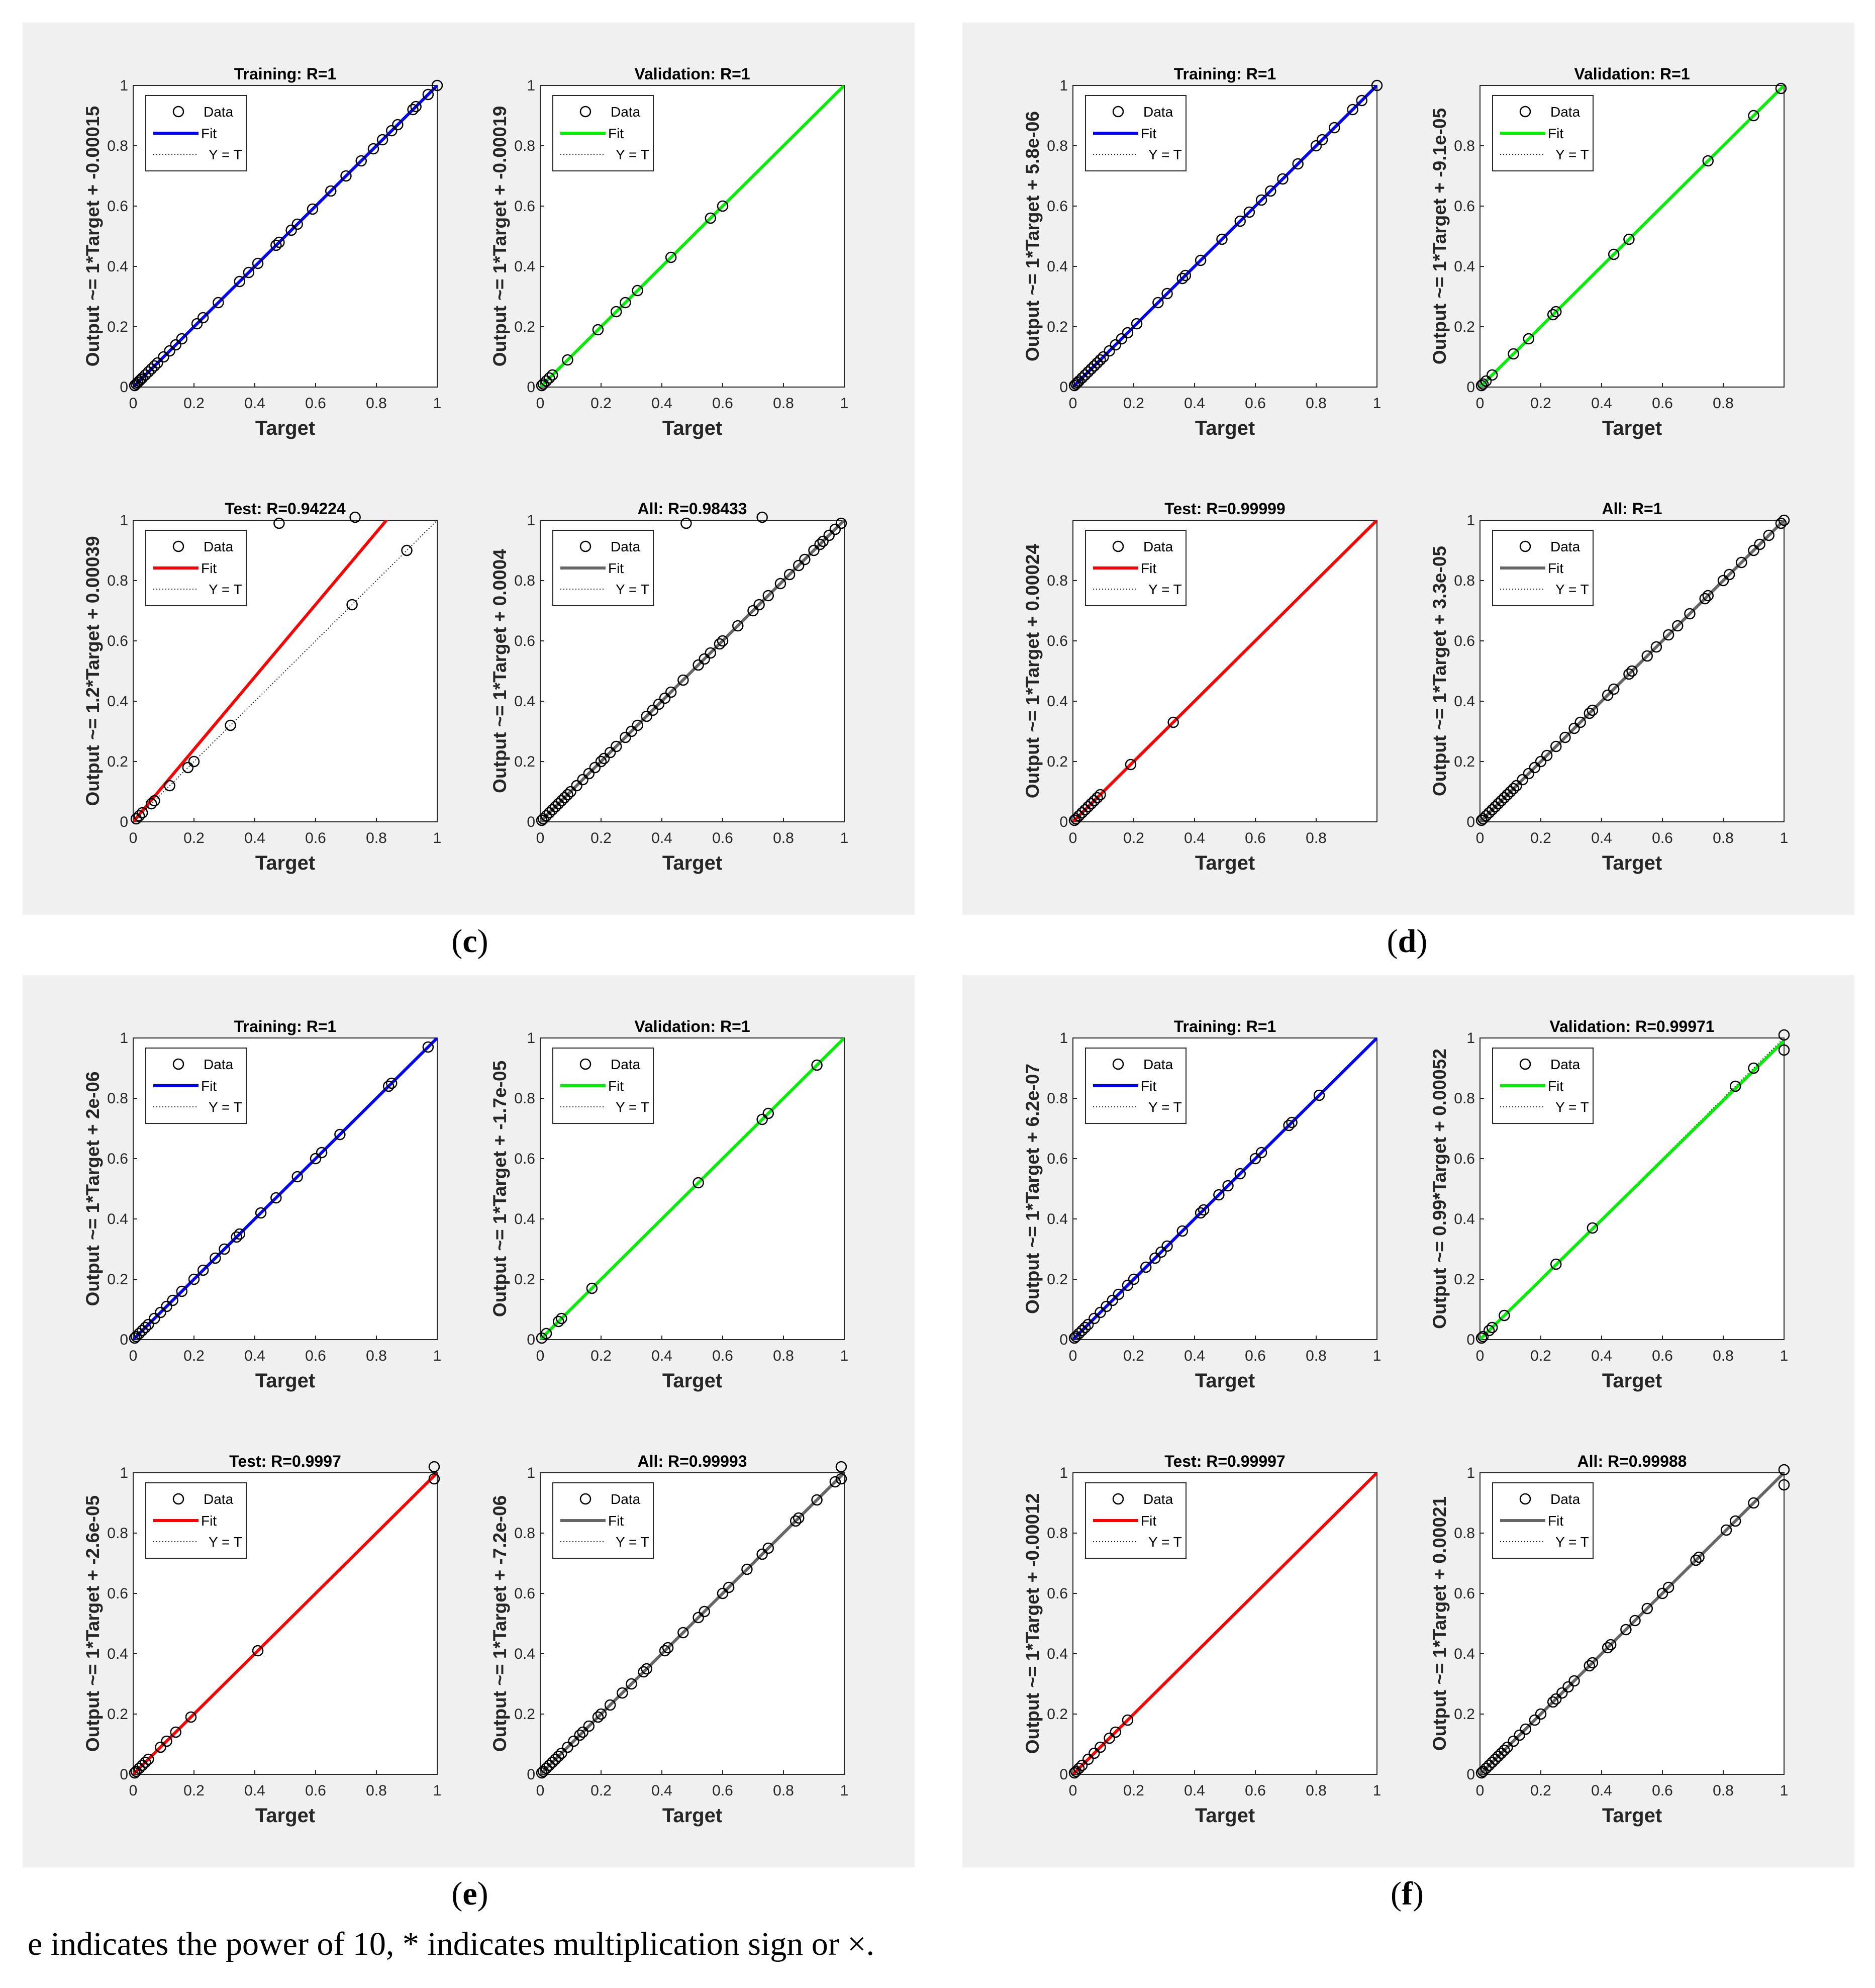 The height and width of the screenshot is (1988, 1875). I want to click on legend-marker-icon, so click(1118, 112).